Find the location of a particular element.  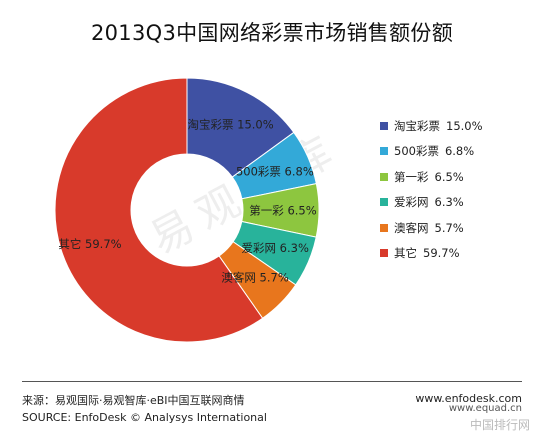

legend-item: 第一彩 6.5% is located at coordinates (431, 177).